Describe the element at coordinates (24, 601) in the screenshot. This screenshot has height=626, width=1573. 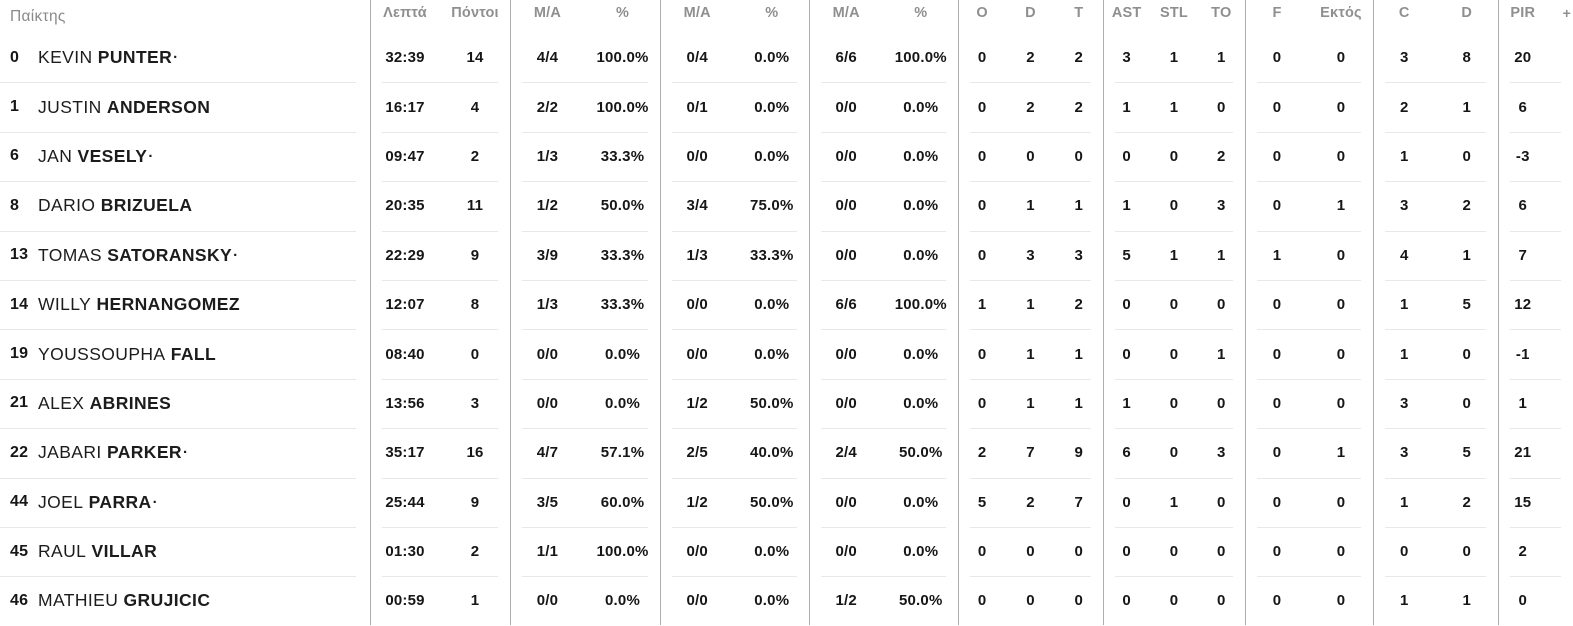
I see `jersey-number: 46` at that location.